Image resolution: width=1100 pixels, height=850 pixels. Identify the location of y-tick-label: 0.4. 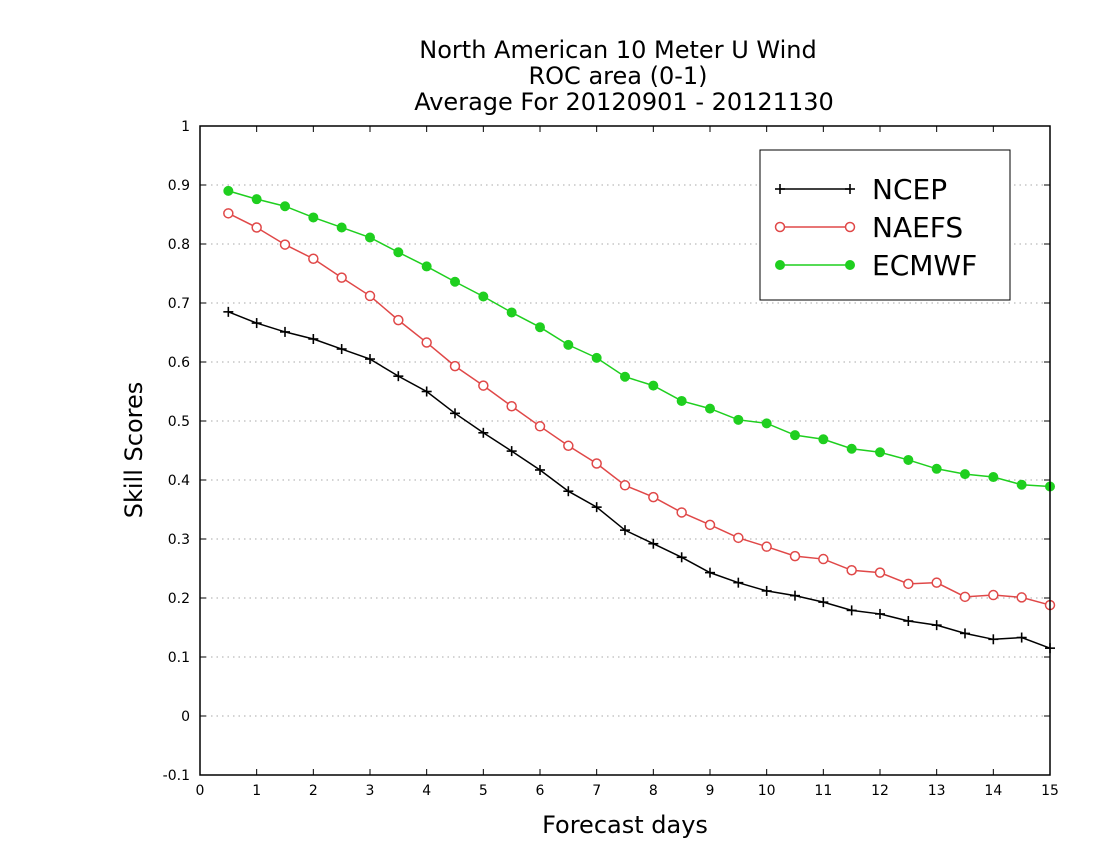
(179, 481).